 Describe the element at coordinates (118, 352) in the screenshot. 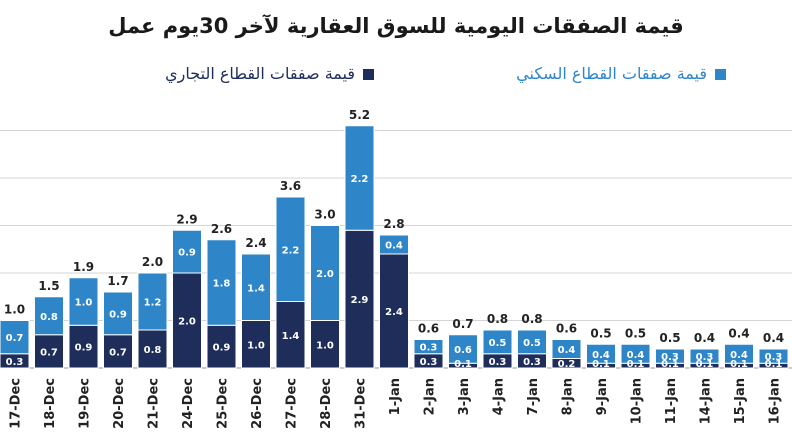

I see `data-label-commercial: 0.7` at that location.